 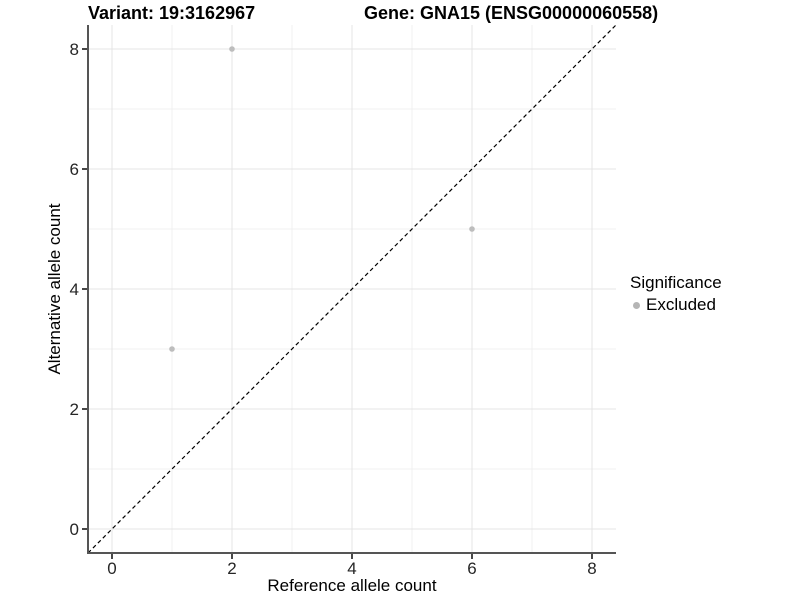 I want to click on x-tick-label-0: 0, so click(x=111, y=568).